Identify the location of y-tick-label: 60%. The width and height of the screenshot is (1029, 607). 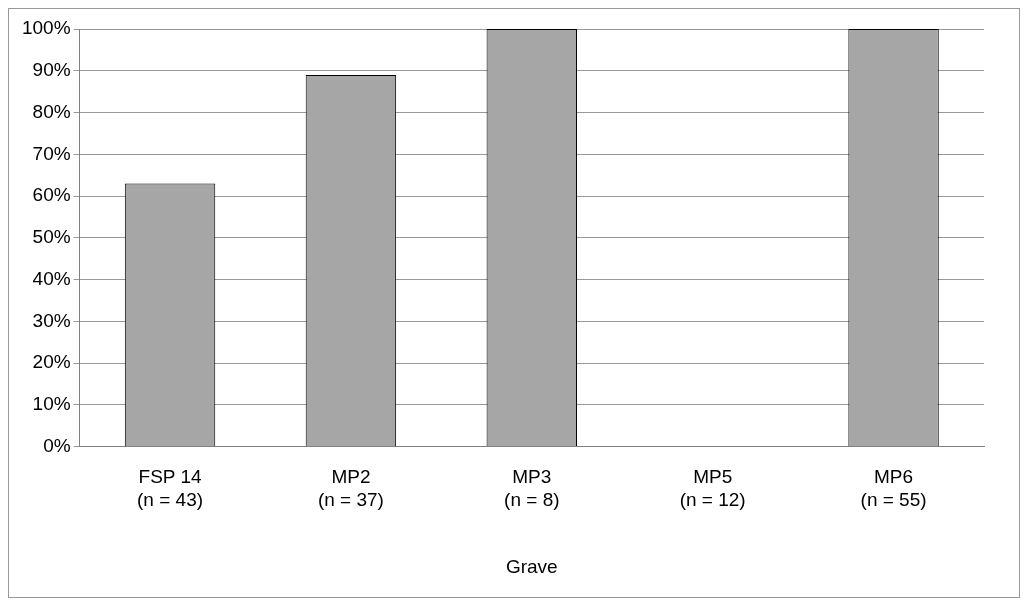
(51, 195).